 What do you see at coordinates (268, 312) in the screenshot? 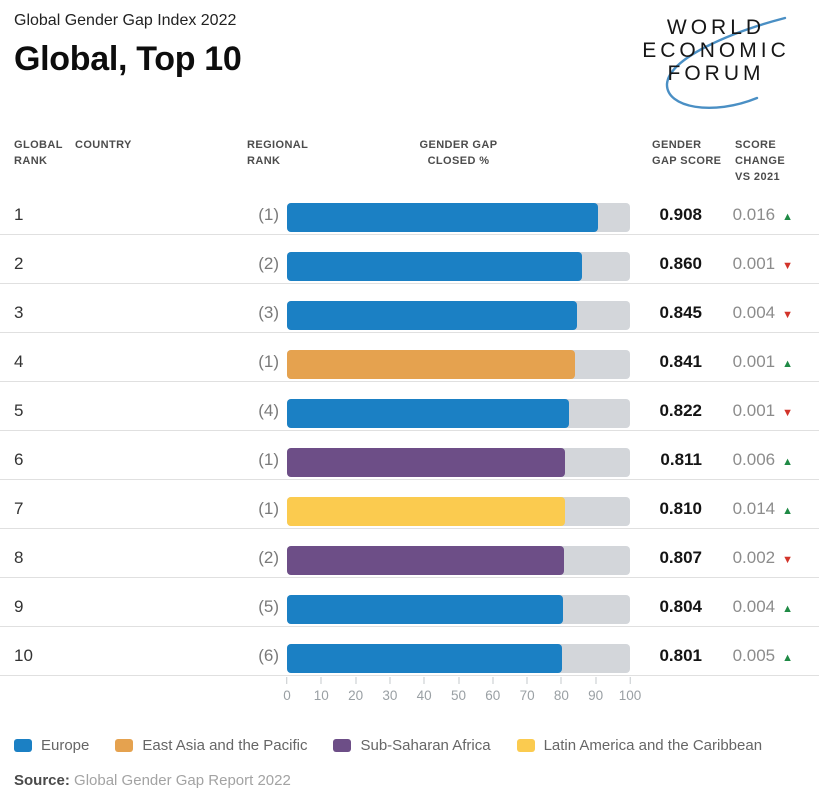
I see `regional-rank-cell: (3)` at bounding box center [268, 312].